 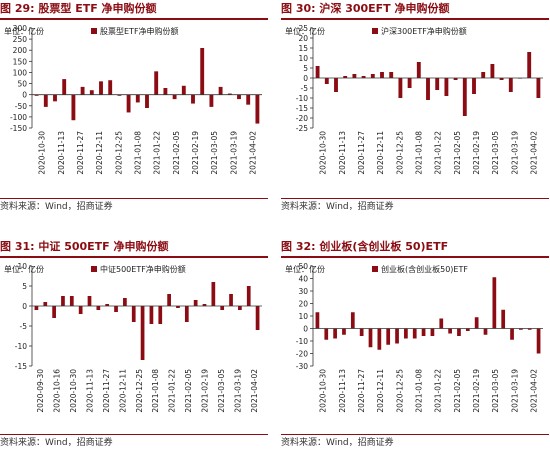 What do you see at coordinates (302, 98) in the screenshot?
I see `y-tick-label: -10` at bounding box center [302, 98].